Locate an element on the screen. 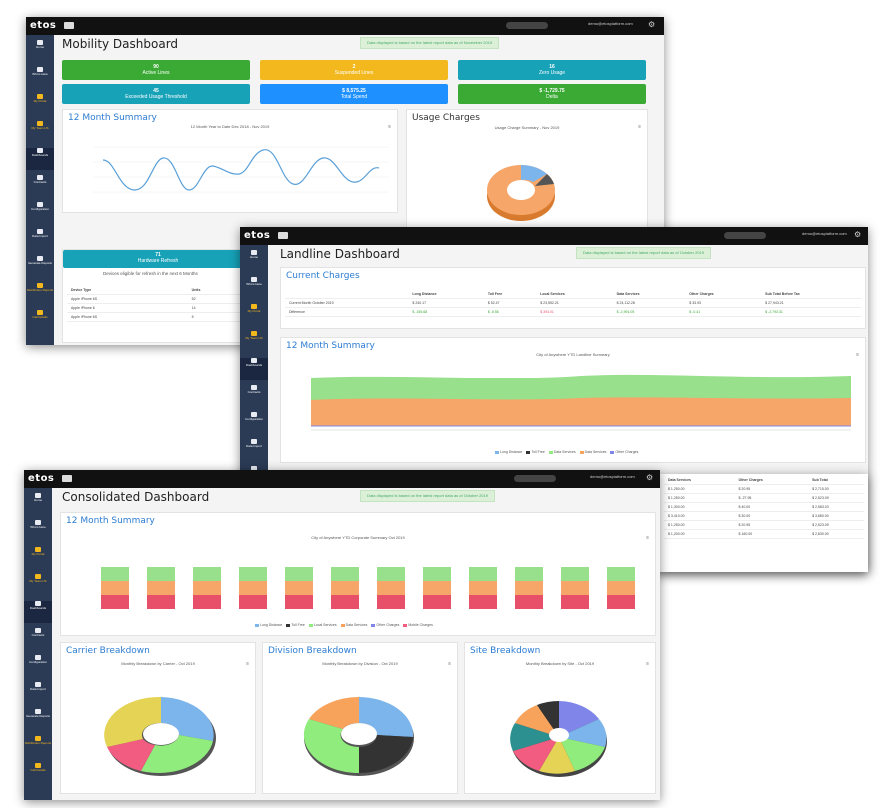 This screenshot has width=880, height=808. legend-label: Local Services is located at coordinates (325, 625).